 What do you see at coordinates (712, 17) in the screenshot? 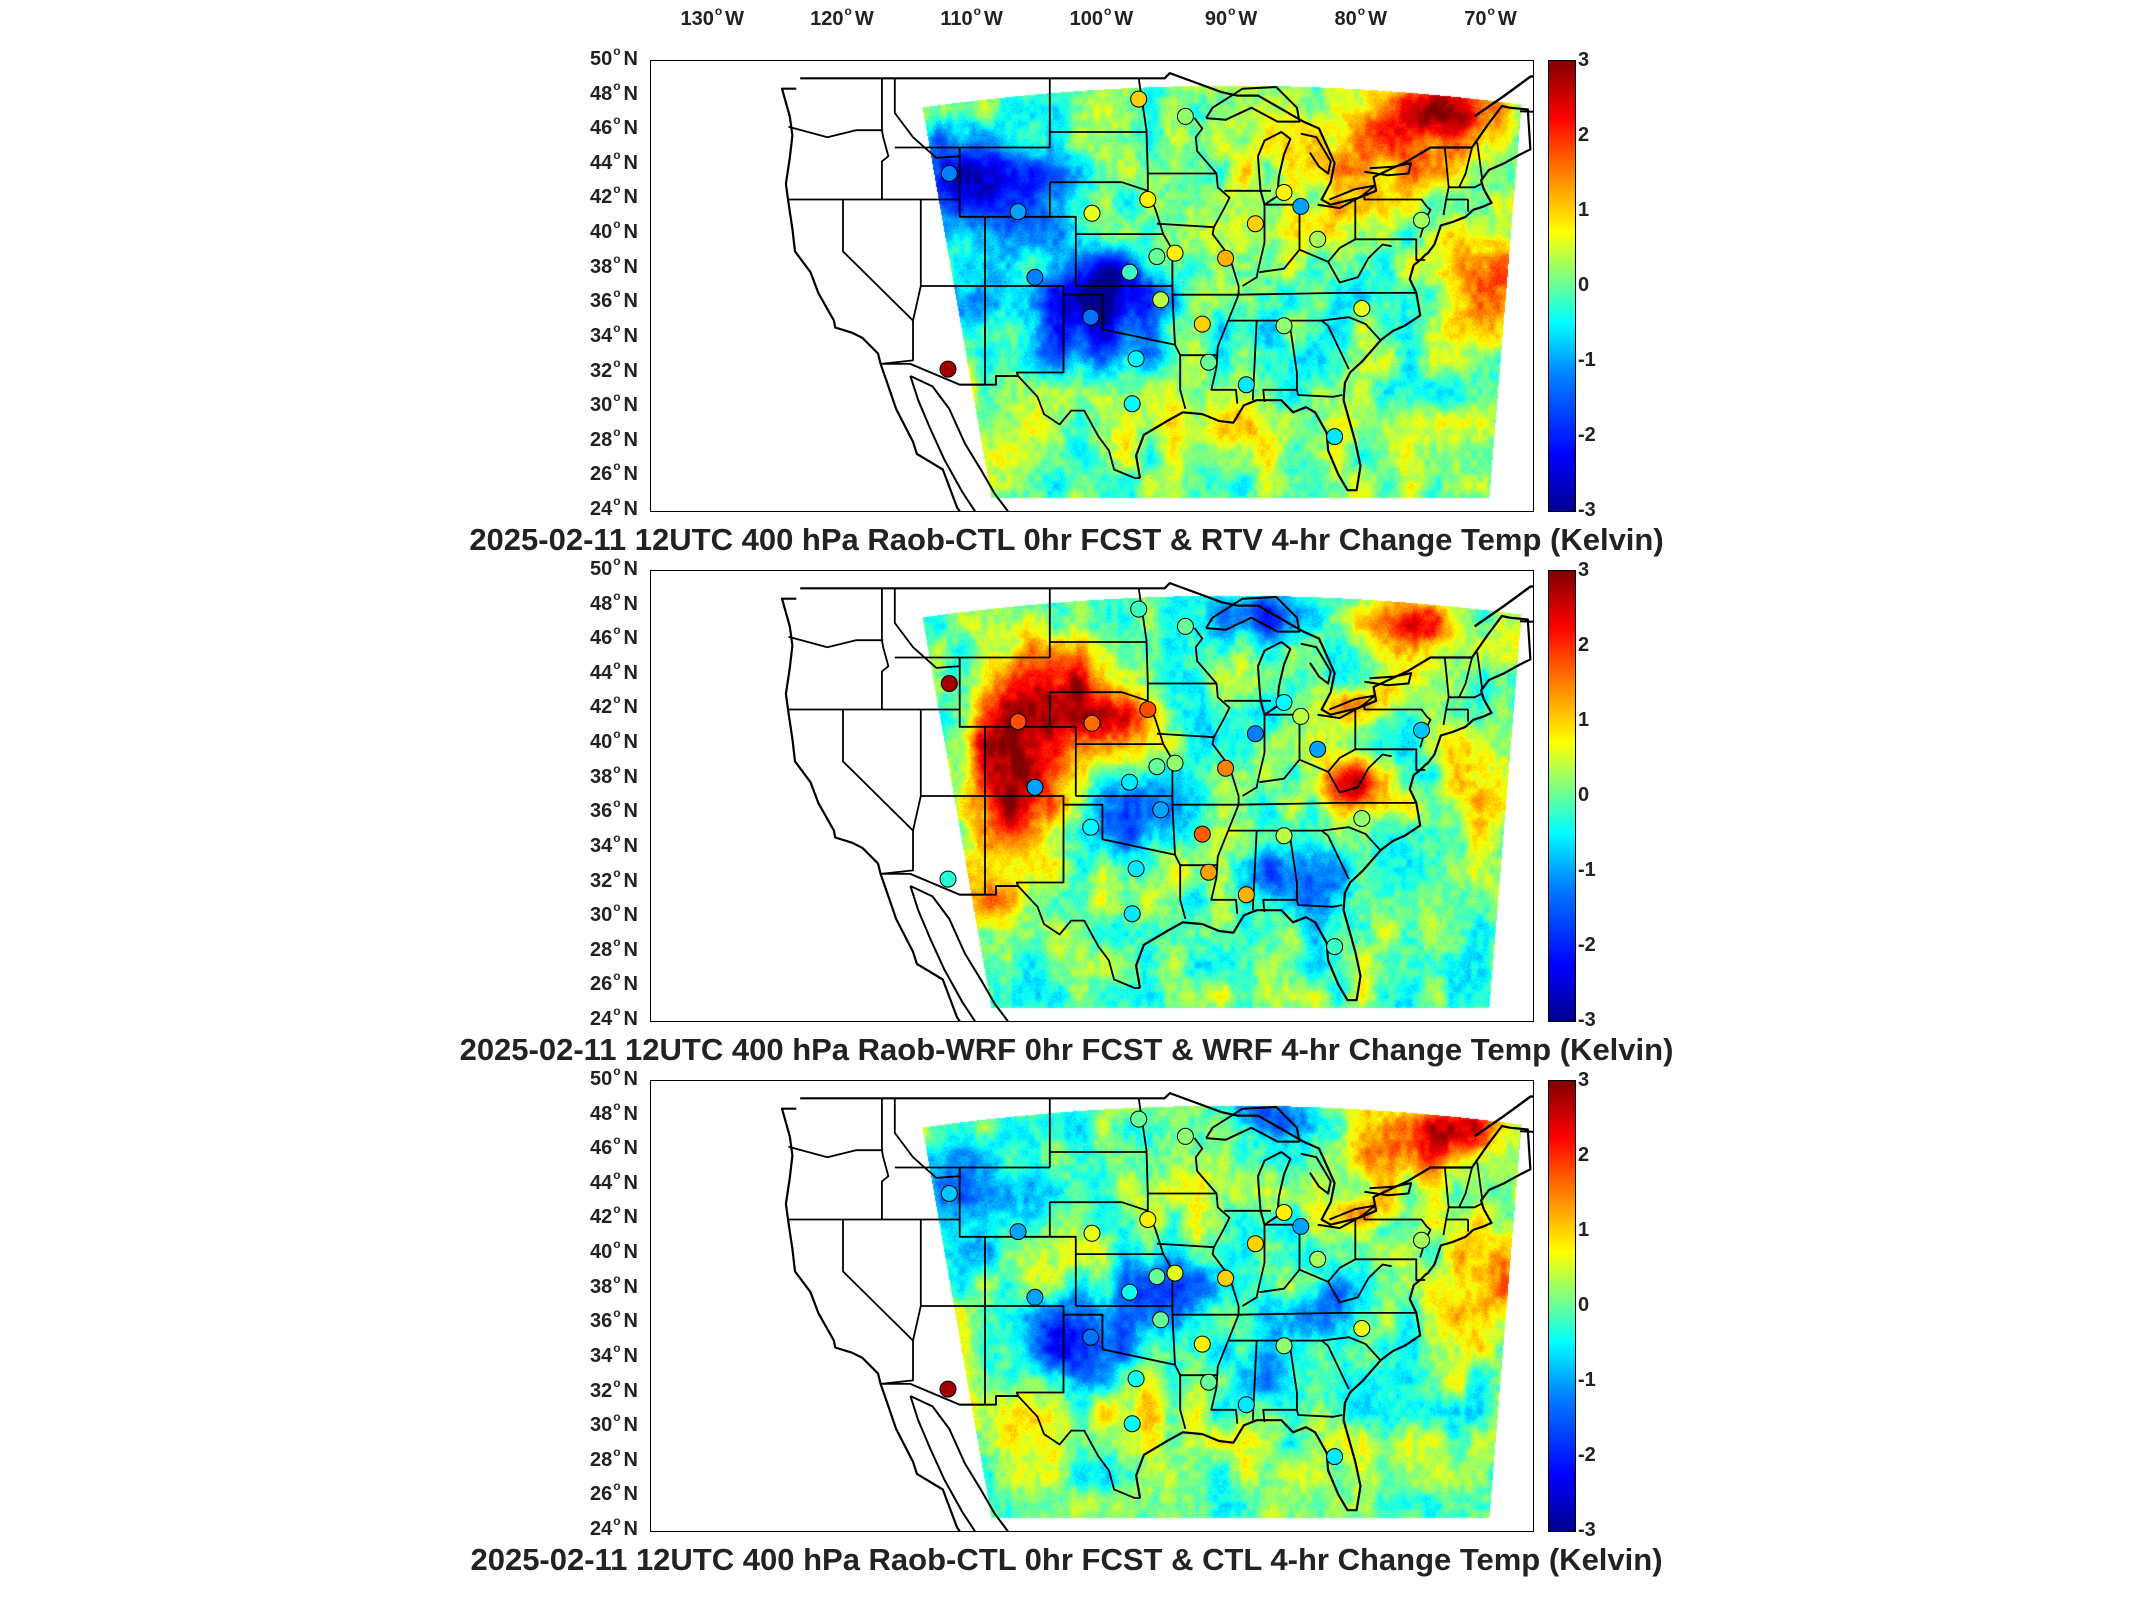
I see `longitude-tick-label: 130o W` at bounding box center [712, 17].